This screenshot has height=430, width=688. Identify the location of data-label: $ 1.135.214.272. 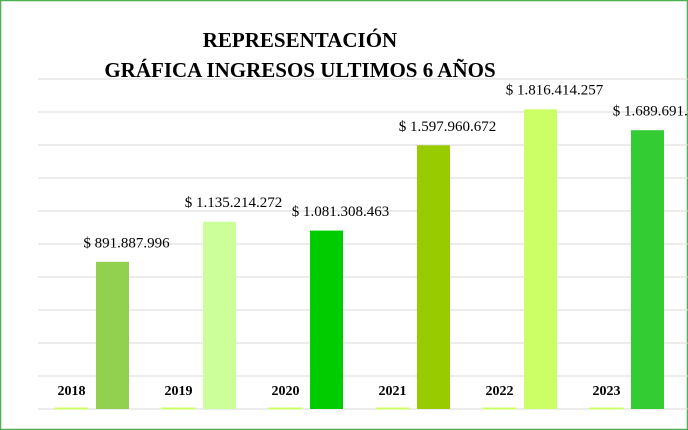
(234, 203).